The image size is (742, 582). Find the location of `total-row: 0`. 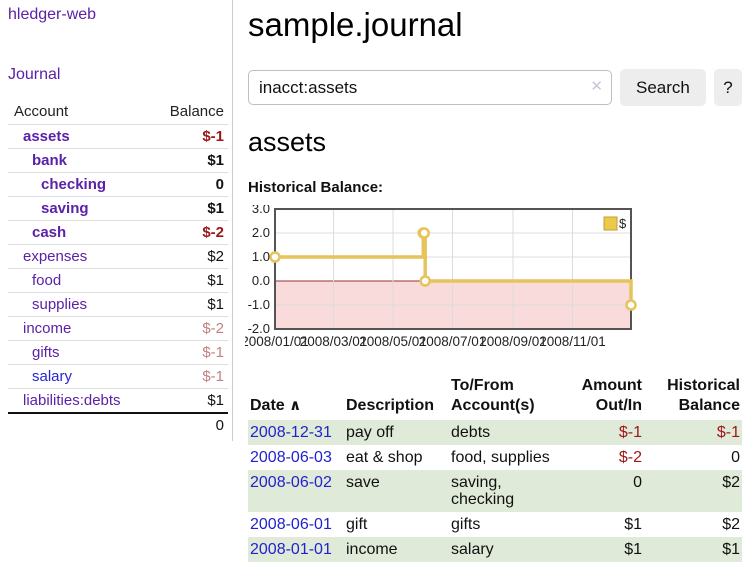

total-row: 0 is located at coordinates (118, 424).